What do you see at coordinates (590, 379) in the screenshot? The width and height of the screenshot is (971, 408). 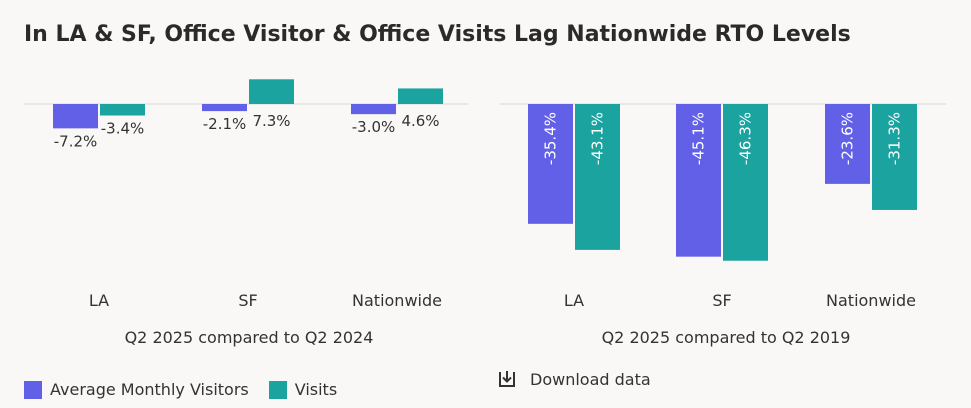 I see `download-data-label: Download data` at bounding box center [590, 379].